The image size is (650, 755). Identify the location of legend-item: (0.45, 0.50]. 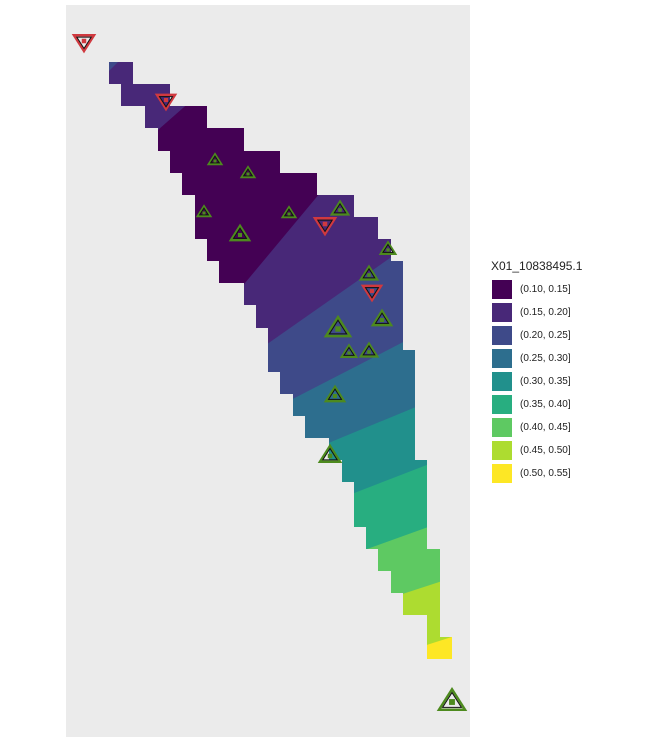
(536, 450).